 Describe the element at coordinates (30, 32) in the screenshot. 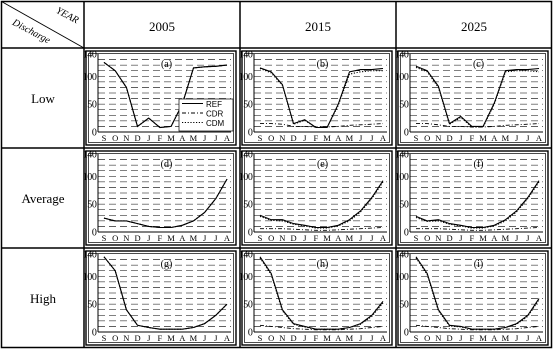

I see `corner-discharge-label: Discharge` at that location.